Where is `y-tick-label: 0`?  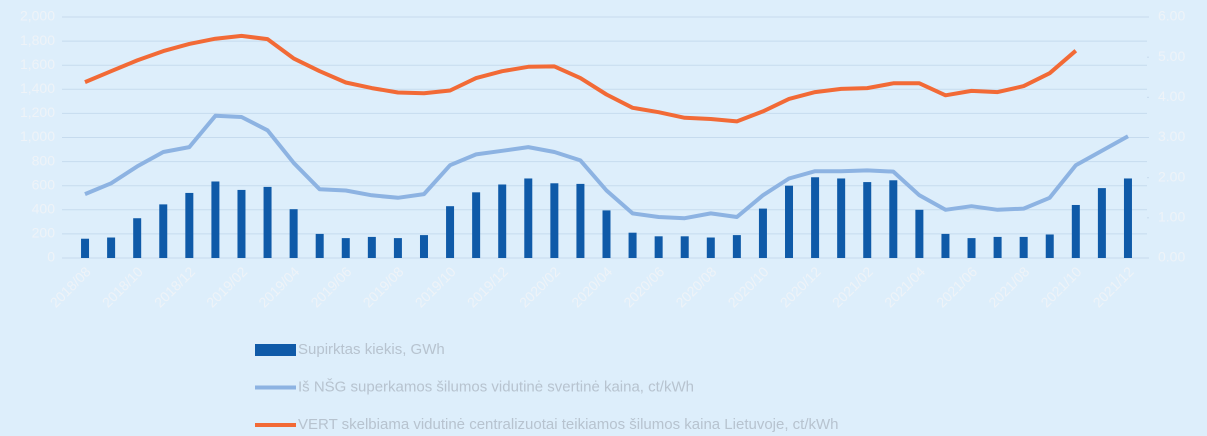 y-tick-label: 0 is located at coordinates (51, 257).